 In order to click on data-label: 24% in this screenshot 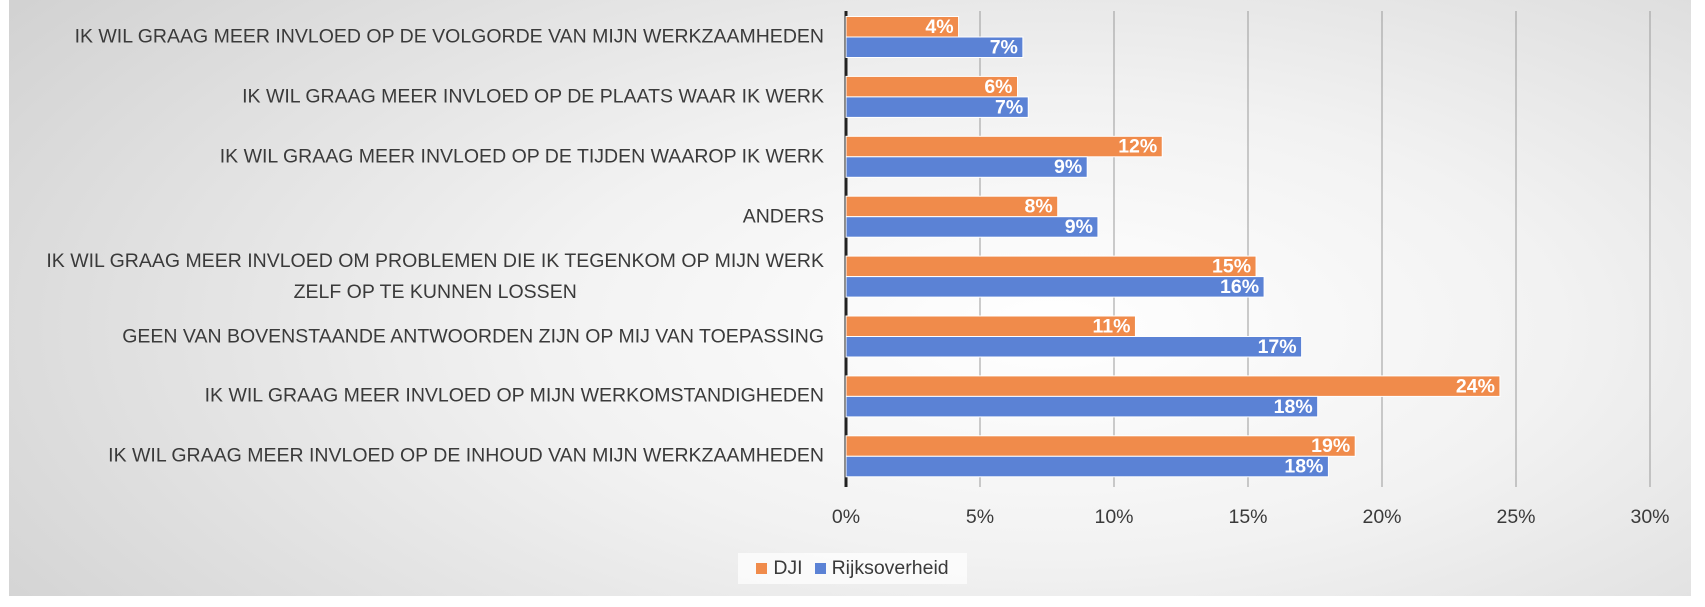, I will do `click(1475, 386)`.